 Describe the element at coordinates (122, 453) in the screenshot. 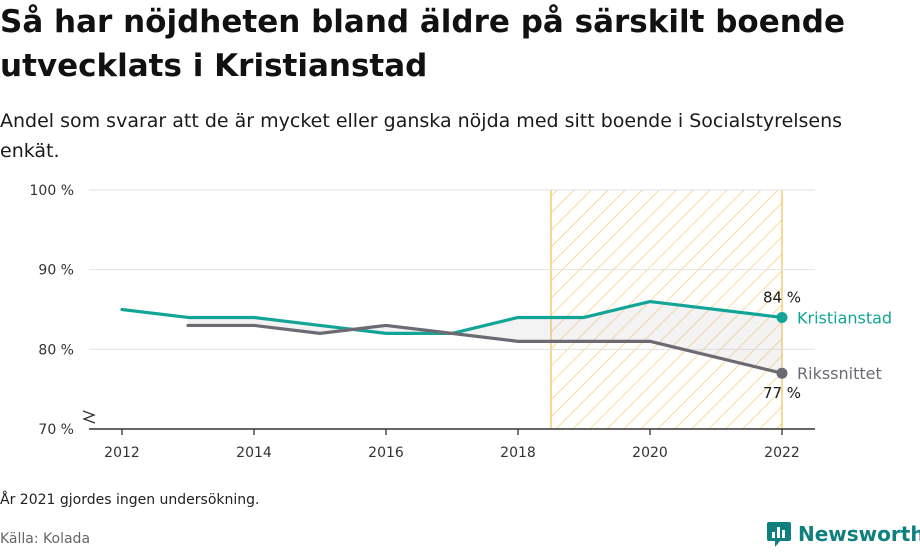

I see `x-tick-label: 2012` at that location.